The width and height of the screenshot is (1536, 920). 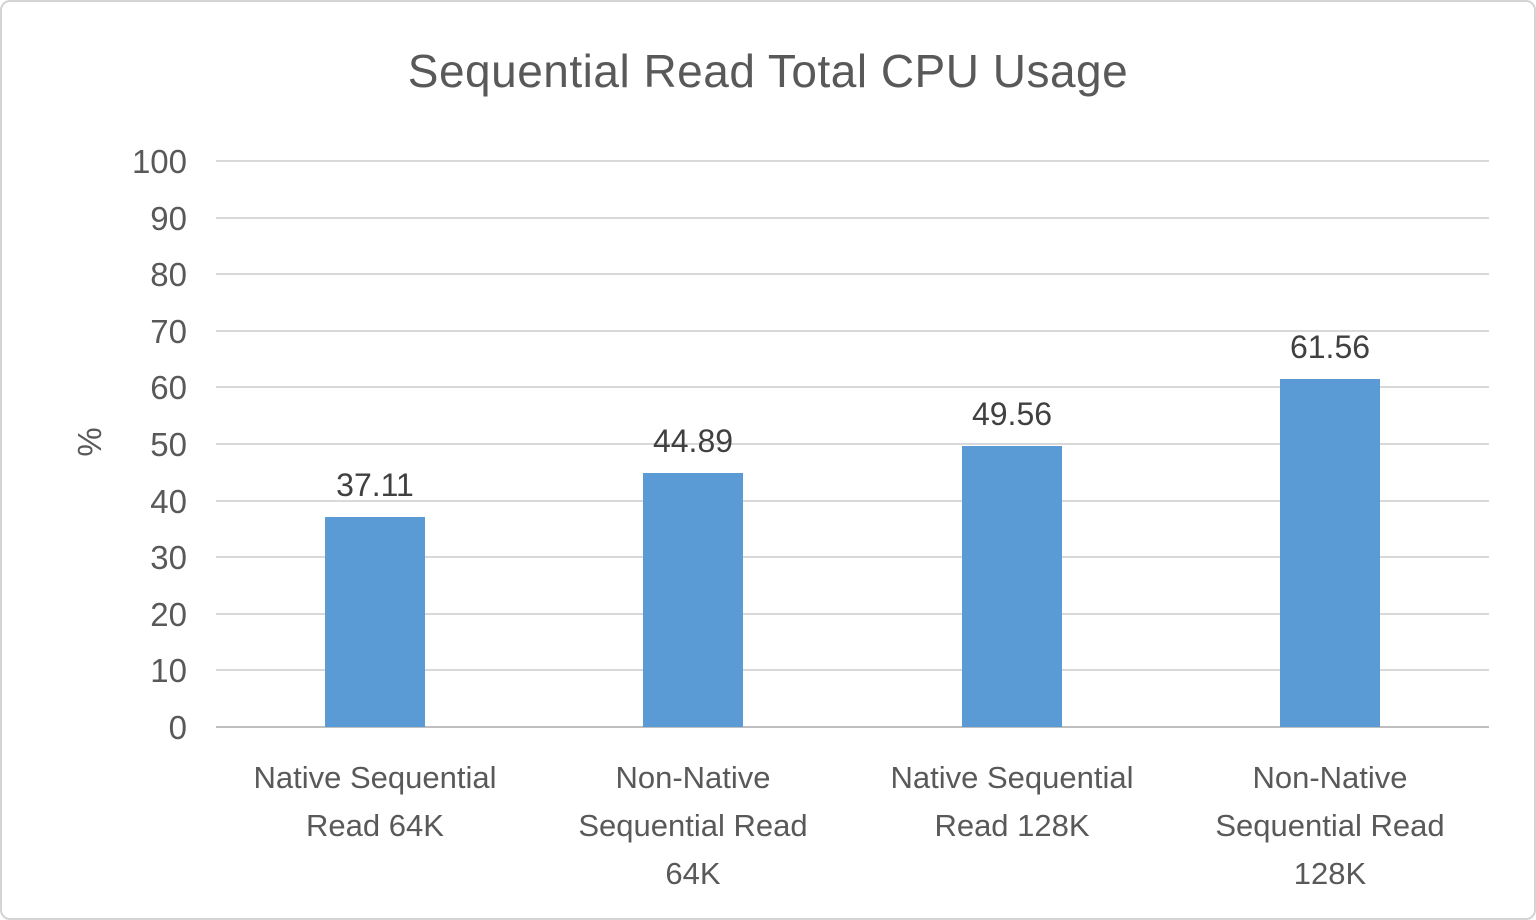 What do you see at coordinates (168, 218) in the screenshot?
I see `y-tick-label: 90` at bounding box center [168, 218].